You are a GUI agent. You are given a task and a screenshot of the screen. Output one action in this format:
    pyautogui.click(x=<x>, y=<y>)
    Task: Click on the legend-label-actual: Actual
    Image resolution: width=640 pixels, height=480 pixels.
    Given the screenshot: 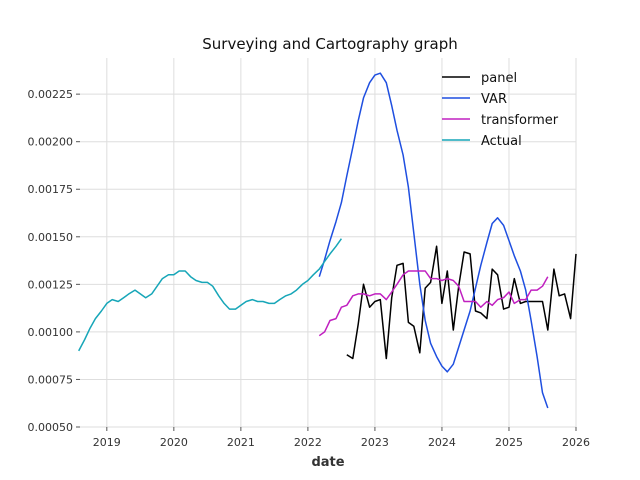 What is the action you would take?
    pyautogui.click(x=501, y=141)
    